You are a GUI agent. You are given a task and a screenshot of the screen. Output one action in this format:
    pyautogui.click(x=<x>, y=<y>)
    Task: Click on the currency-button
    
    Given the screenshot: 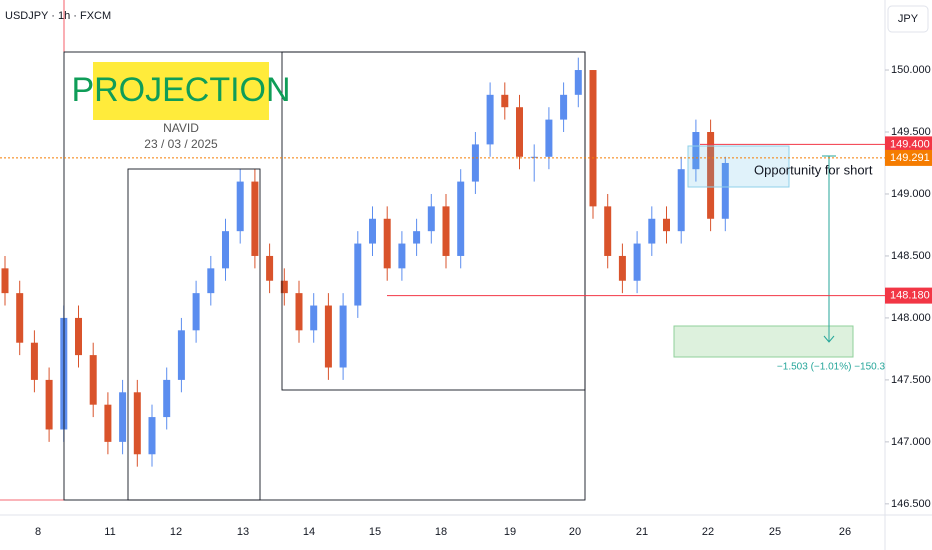 What is the action you would take?
    pyautogui.click(x=908, y=19)
    